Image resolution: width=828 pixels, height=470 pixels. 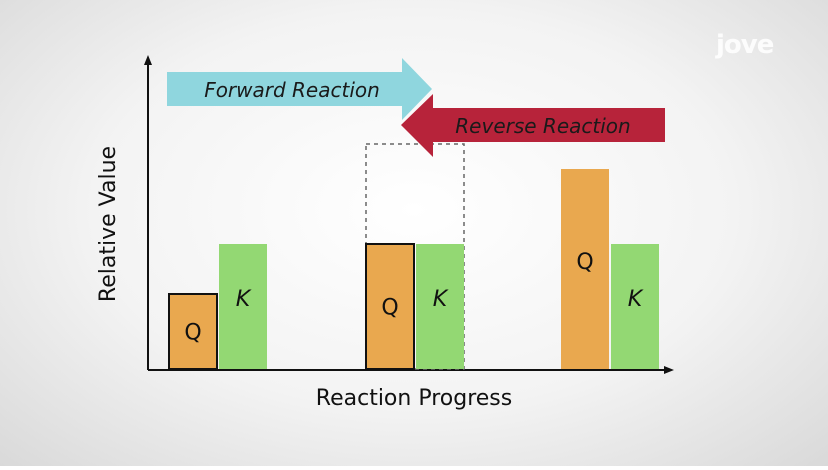 I want to click on jove-logo: jove, so click(x=745, y=45).